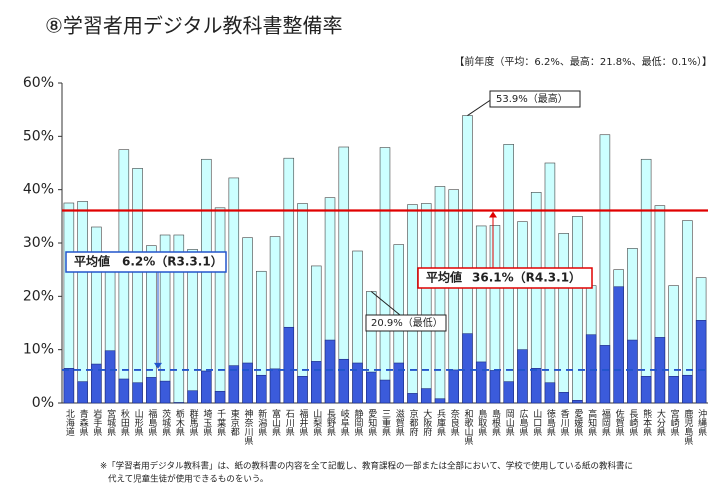 The image size is (725, 488). I want to click on x-tick-label: 高知県, so click(591, 422).